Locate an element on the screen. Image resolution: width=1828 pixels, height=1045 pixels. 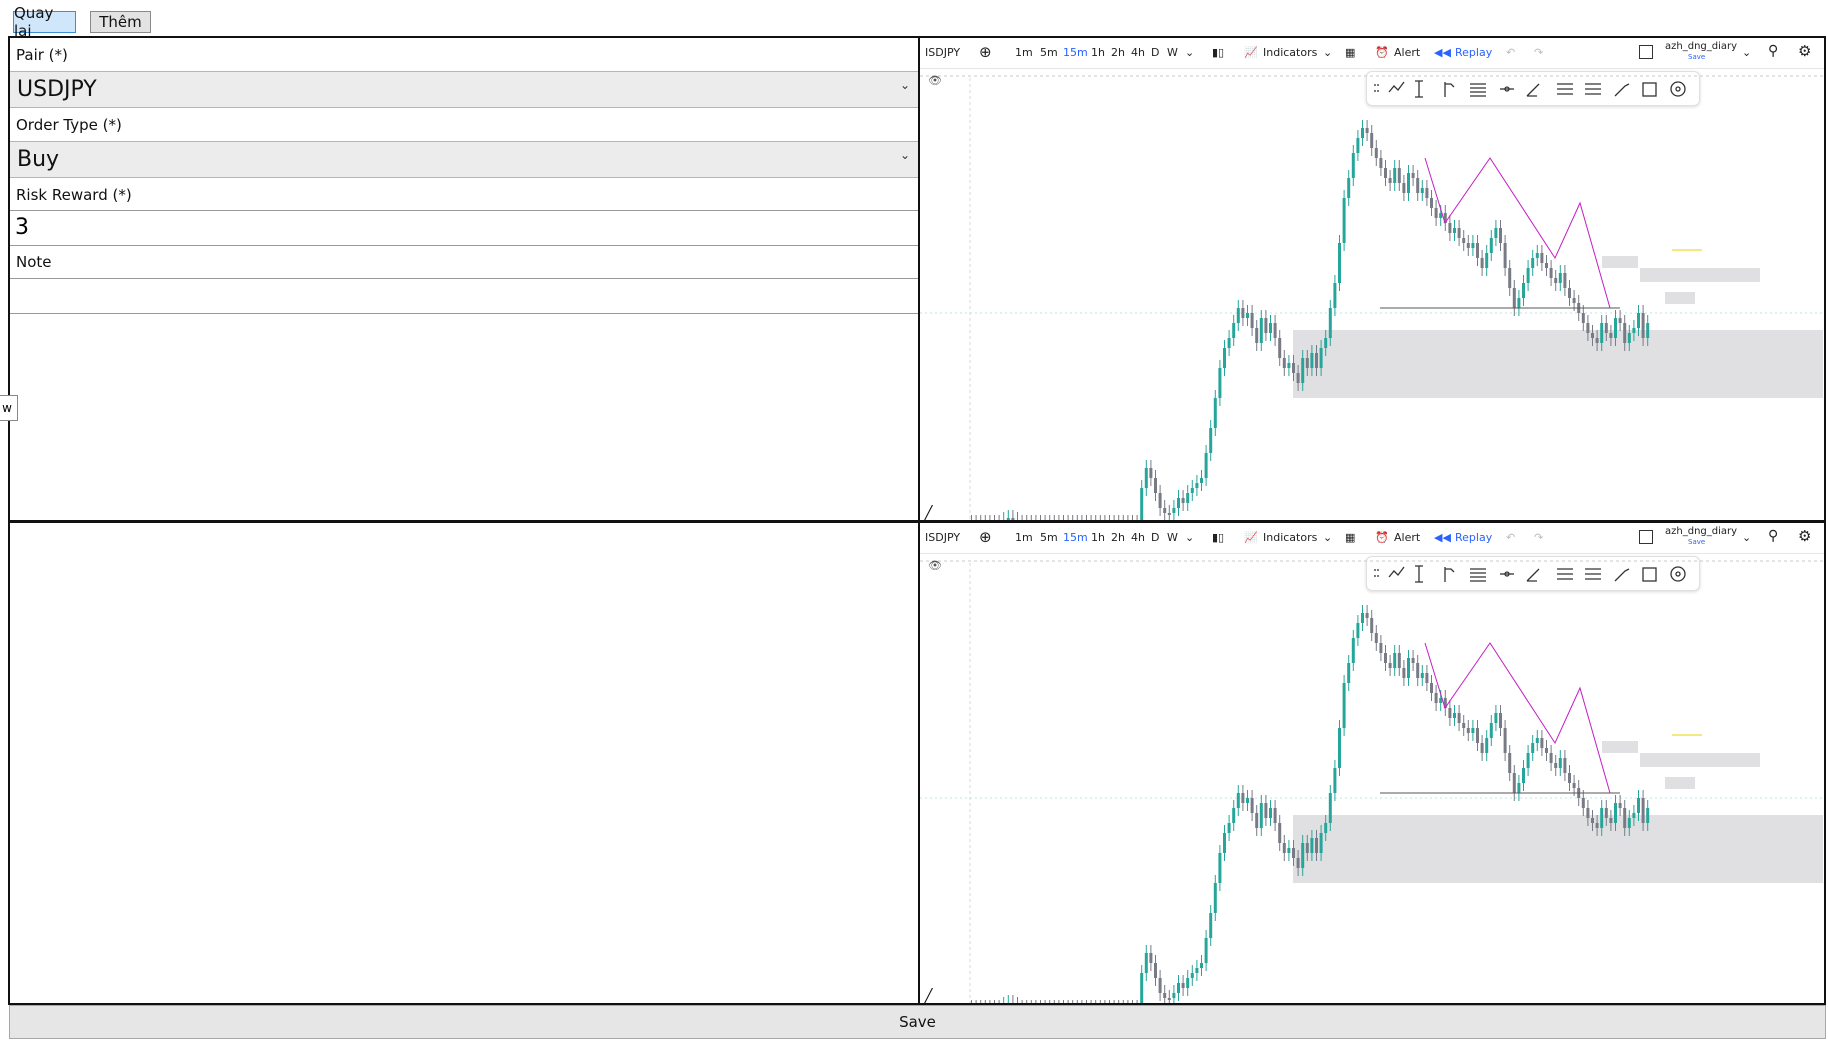
risk-reward-input: 3 is located at coordinates (464, 228).